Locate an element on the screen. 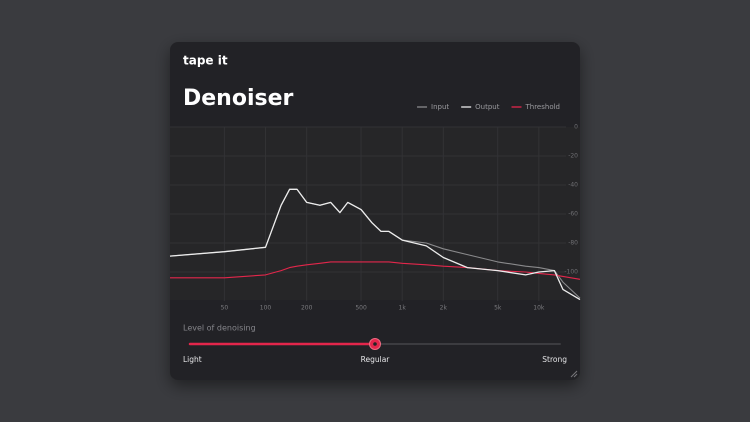 This screenshot has width=750, height=422. y-tick-label: -80 is located at coordinates (573, 243).